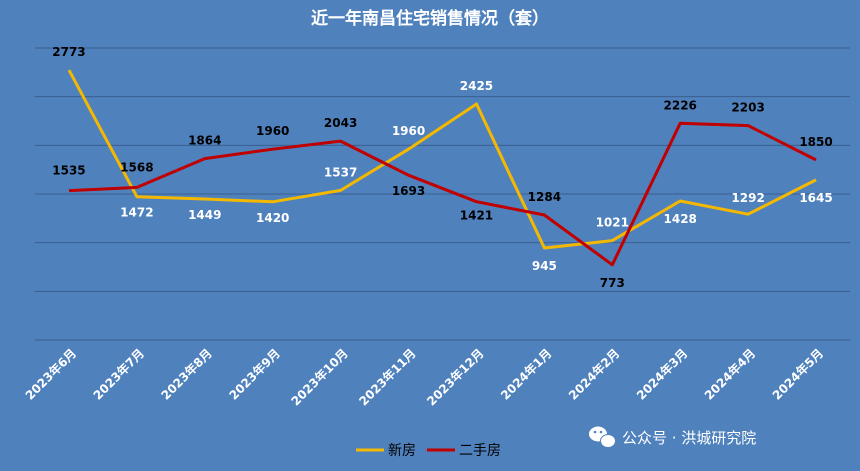 The height and width of the screenshot is (471, 860). What do you see at coordinates (476, 216) in the screenshot?
I see `data-label-resale-homes: 1421` at bounding box center [476, 216].